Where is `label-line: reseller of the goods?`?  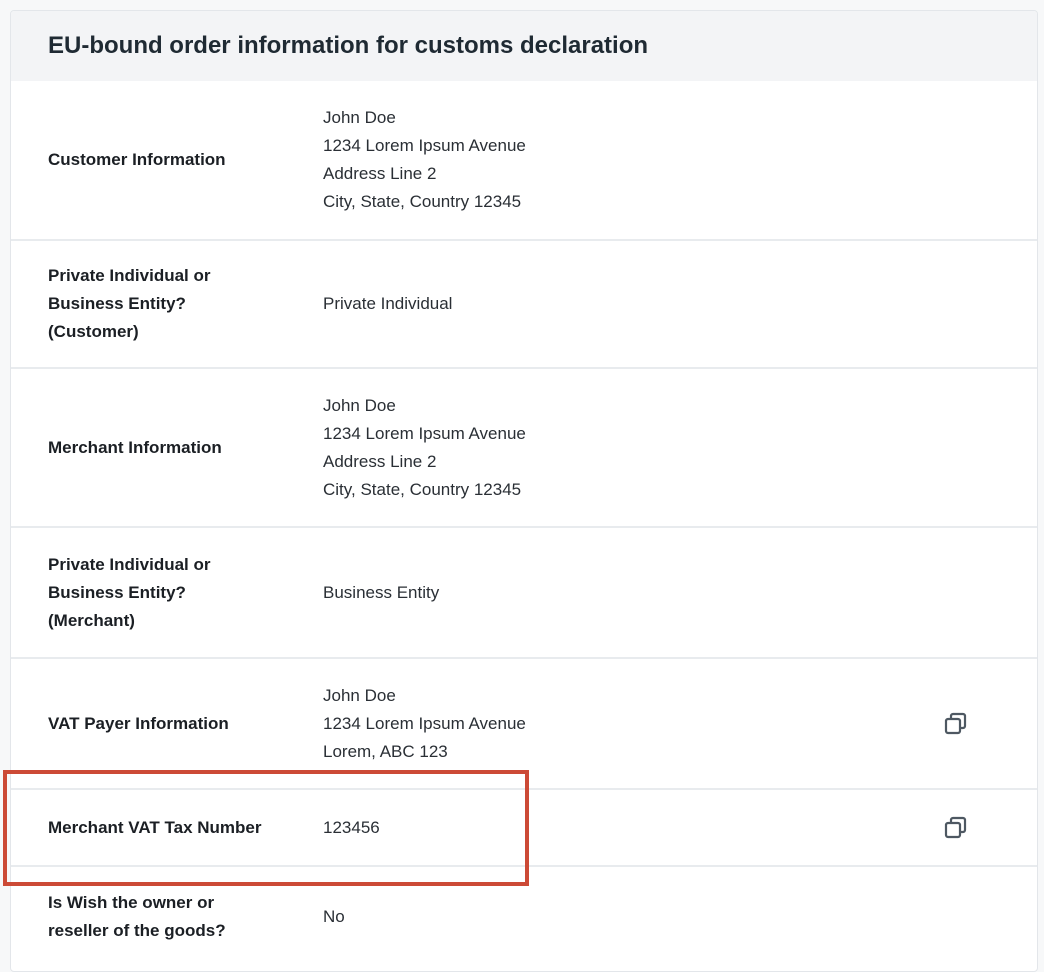 label-line: reseller of the goods? is located at coordinates (137, 930).